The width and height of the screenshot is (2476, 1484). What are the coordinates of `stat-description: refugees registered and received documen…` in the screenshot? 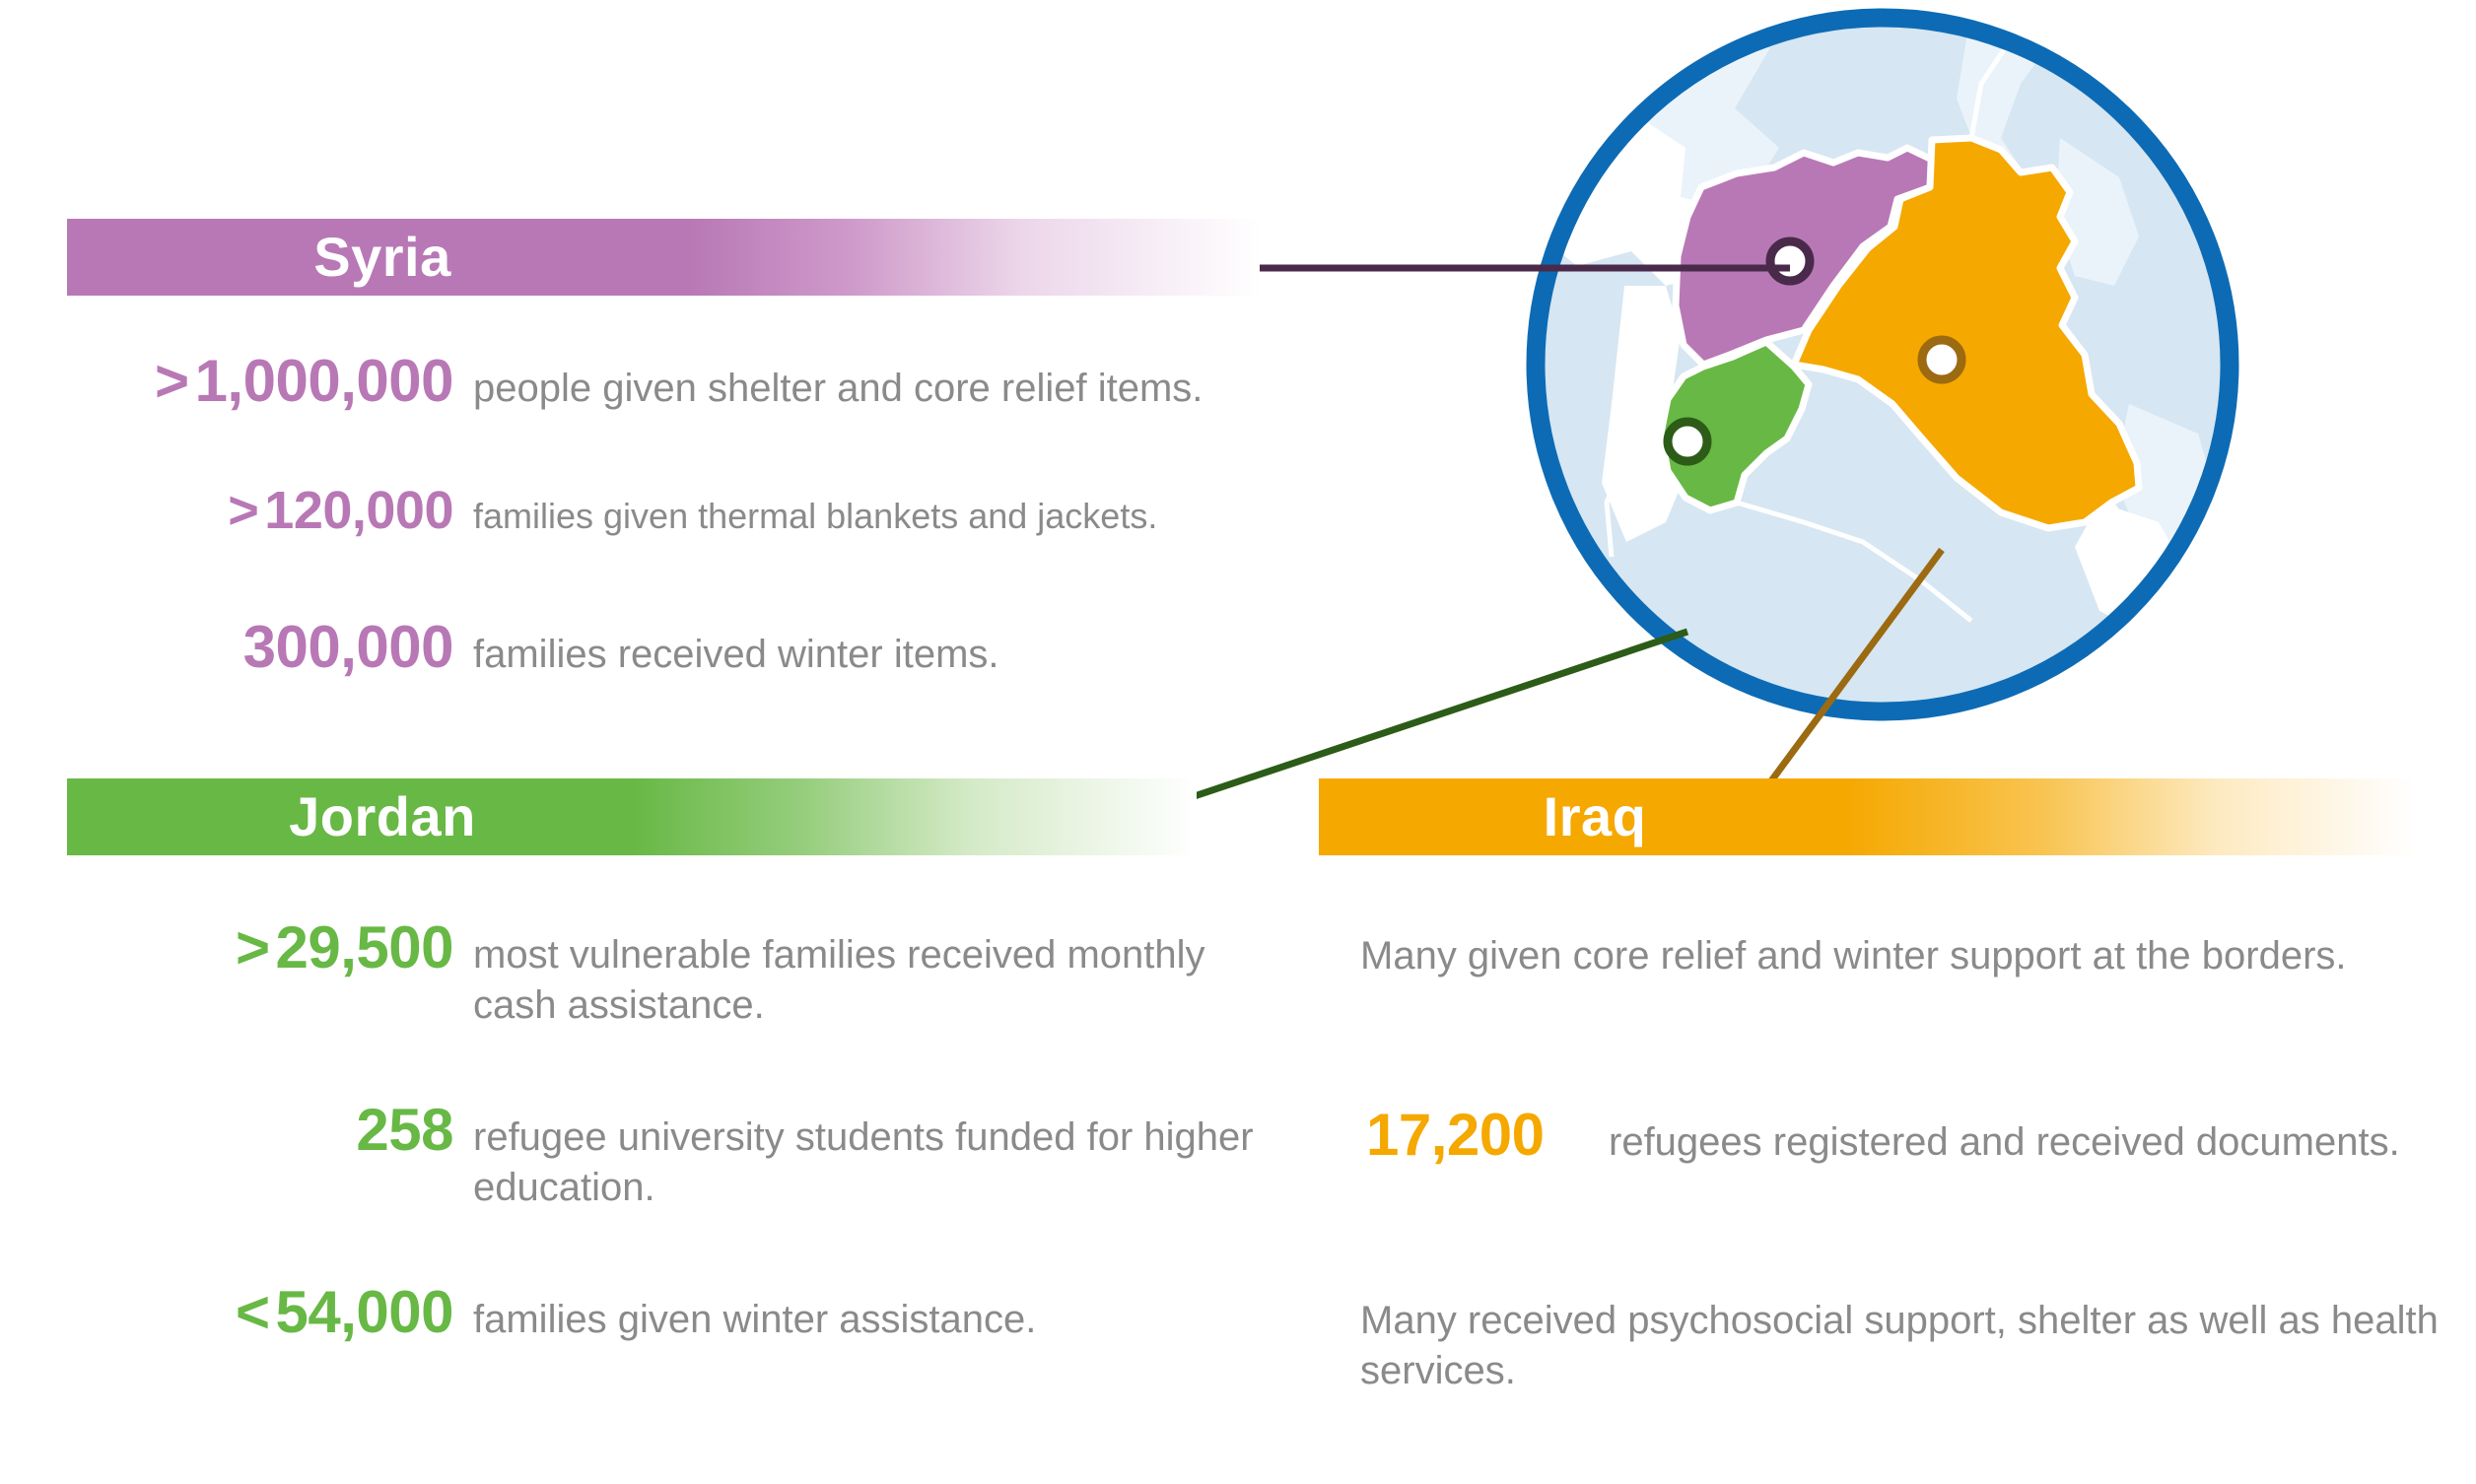 It's located at (2004, 1142).